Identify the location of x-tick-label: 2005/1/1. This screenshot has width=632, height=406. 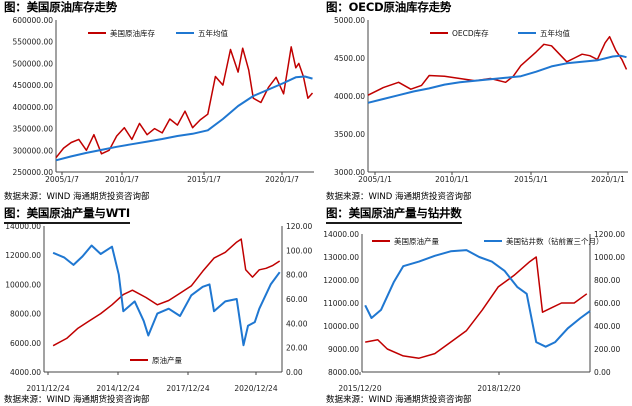
(375, 179).